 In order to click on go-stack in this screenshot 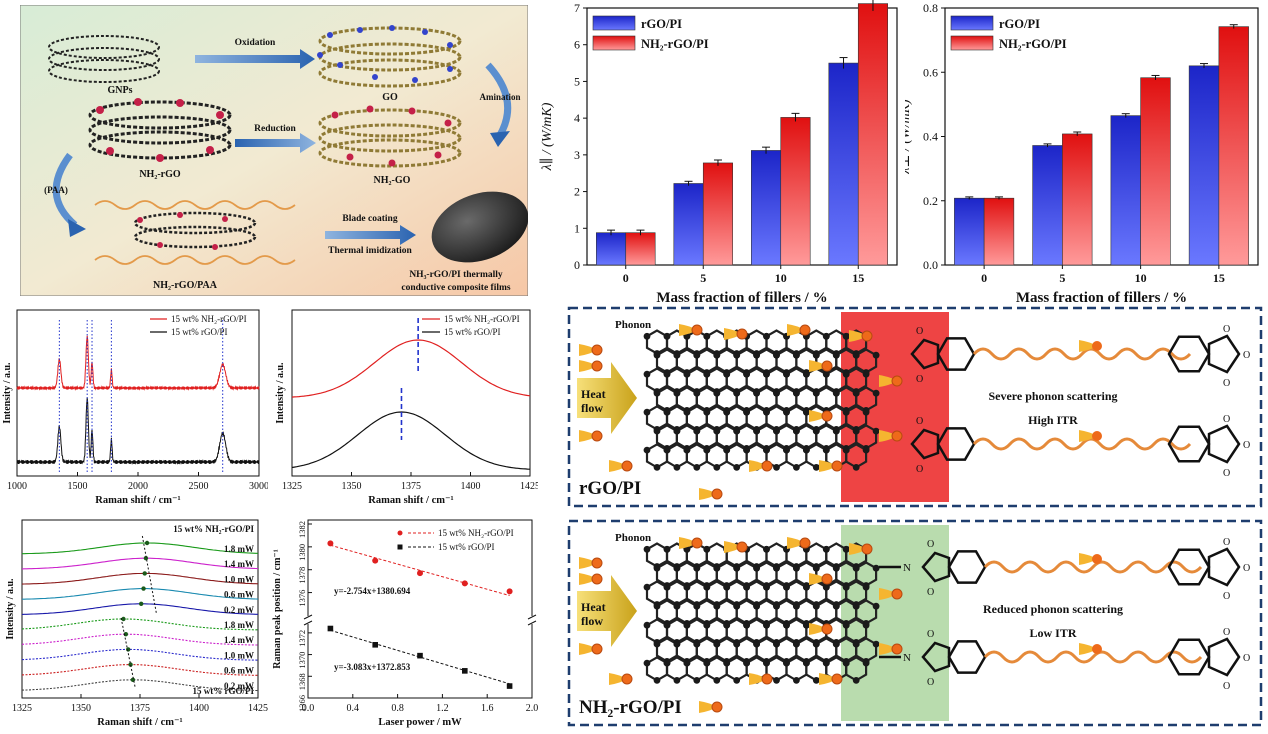, I will do `click(389, 56)`.